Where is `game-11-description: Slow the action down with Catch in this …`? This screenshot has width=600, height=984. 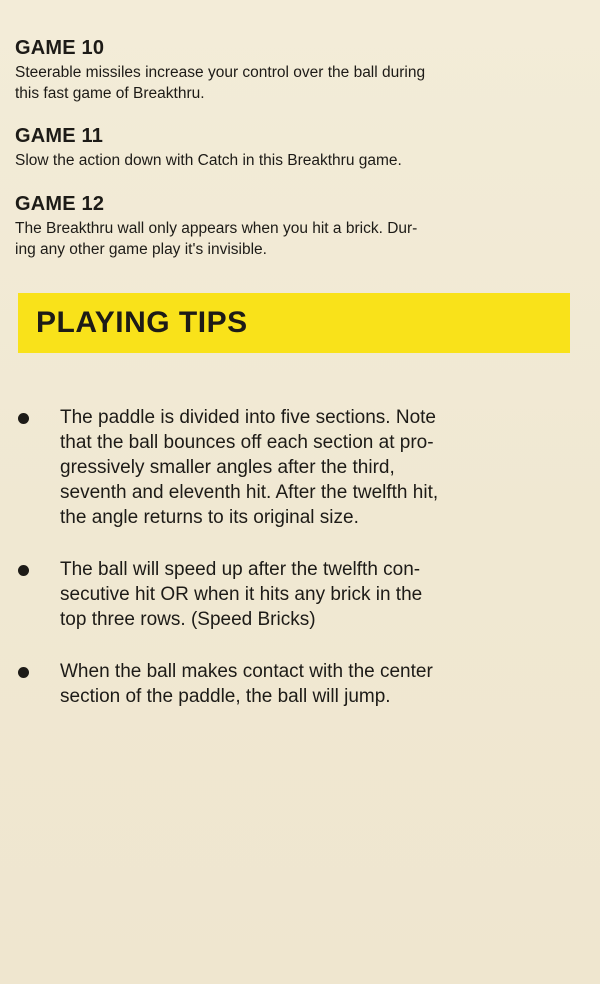
game-11-description: Slow the action down with Catch in this … is located at coordinates (295, 160).